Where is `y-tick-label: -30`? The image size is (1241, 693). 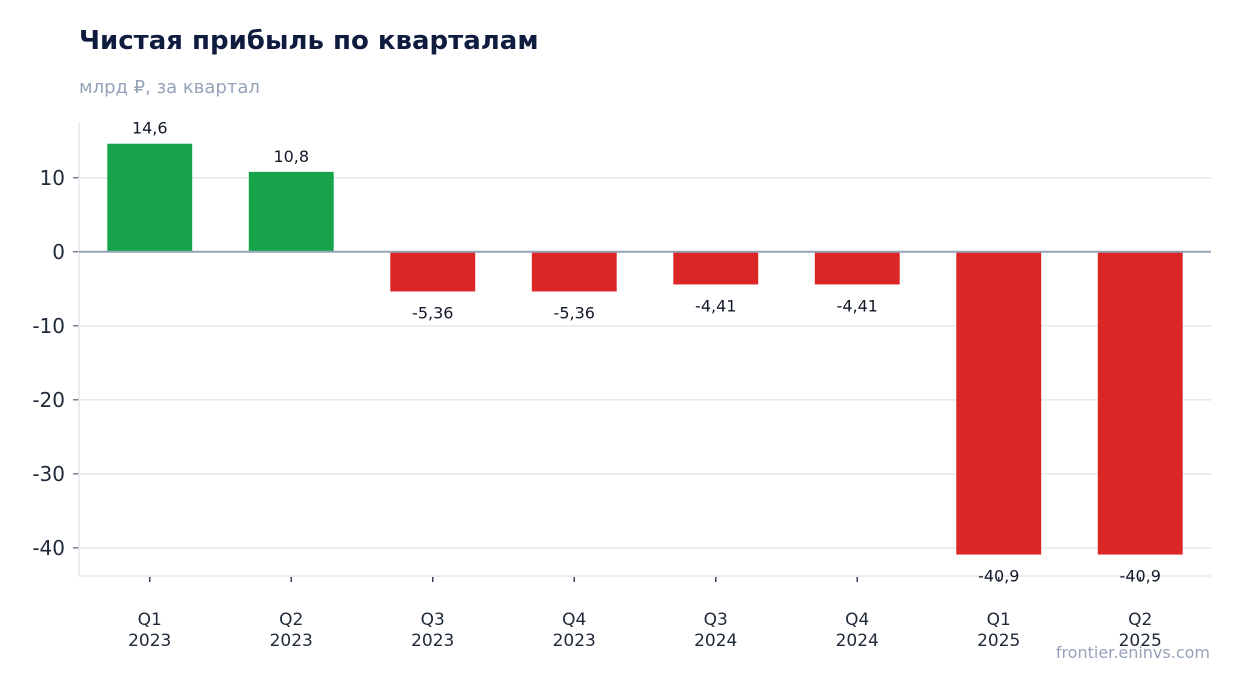 y-tick-label: -30 is located at coordinates (48, 474).